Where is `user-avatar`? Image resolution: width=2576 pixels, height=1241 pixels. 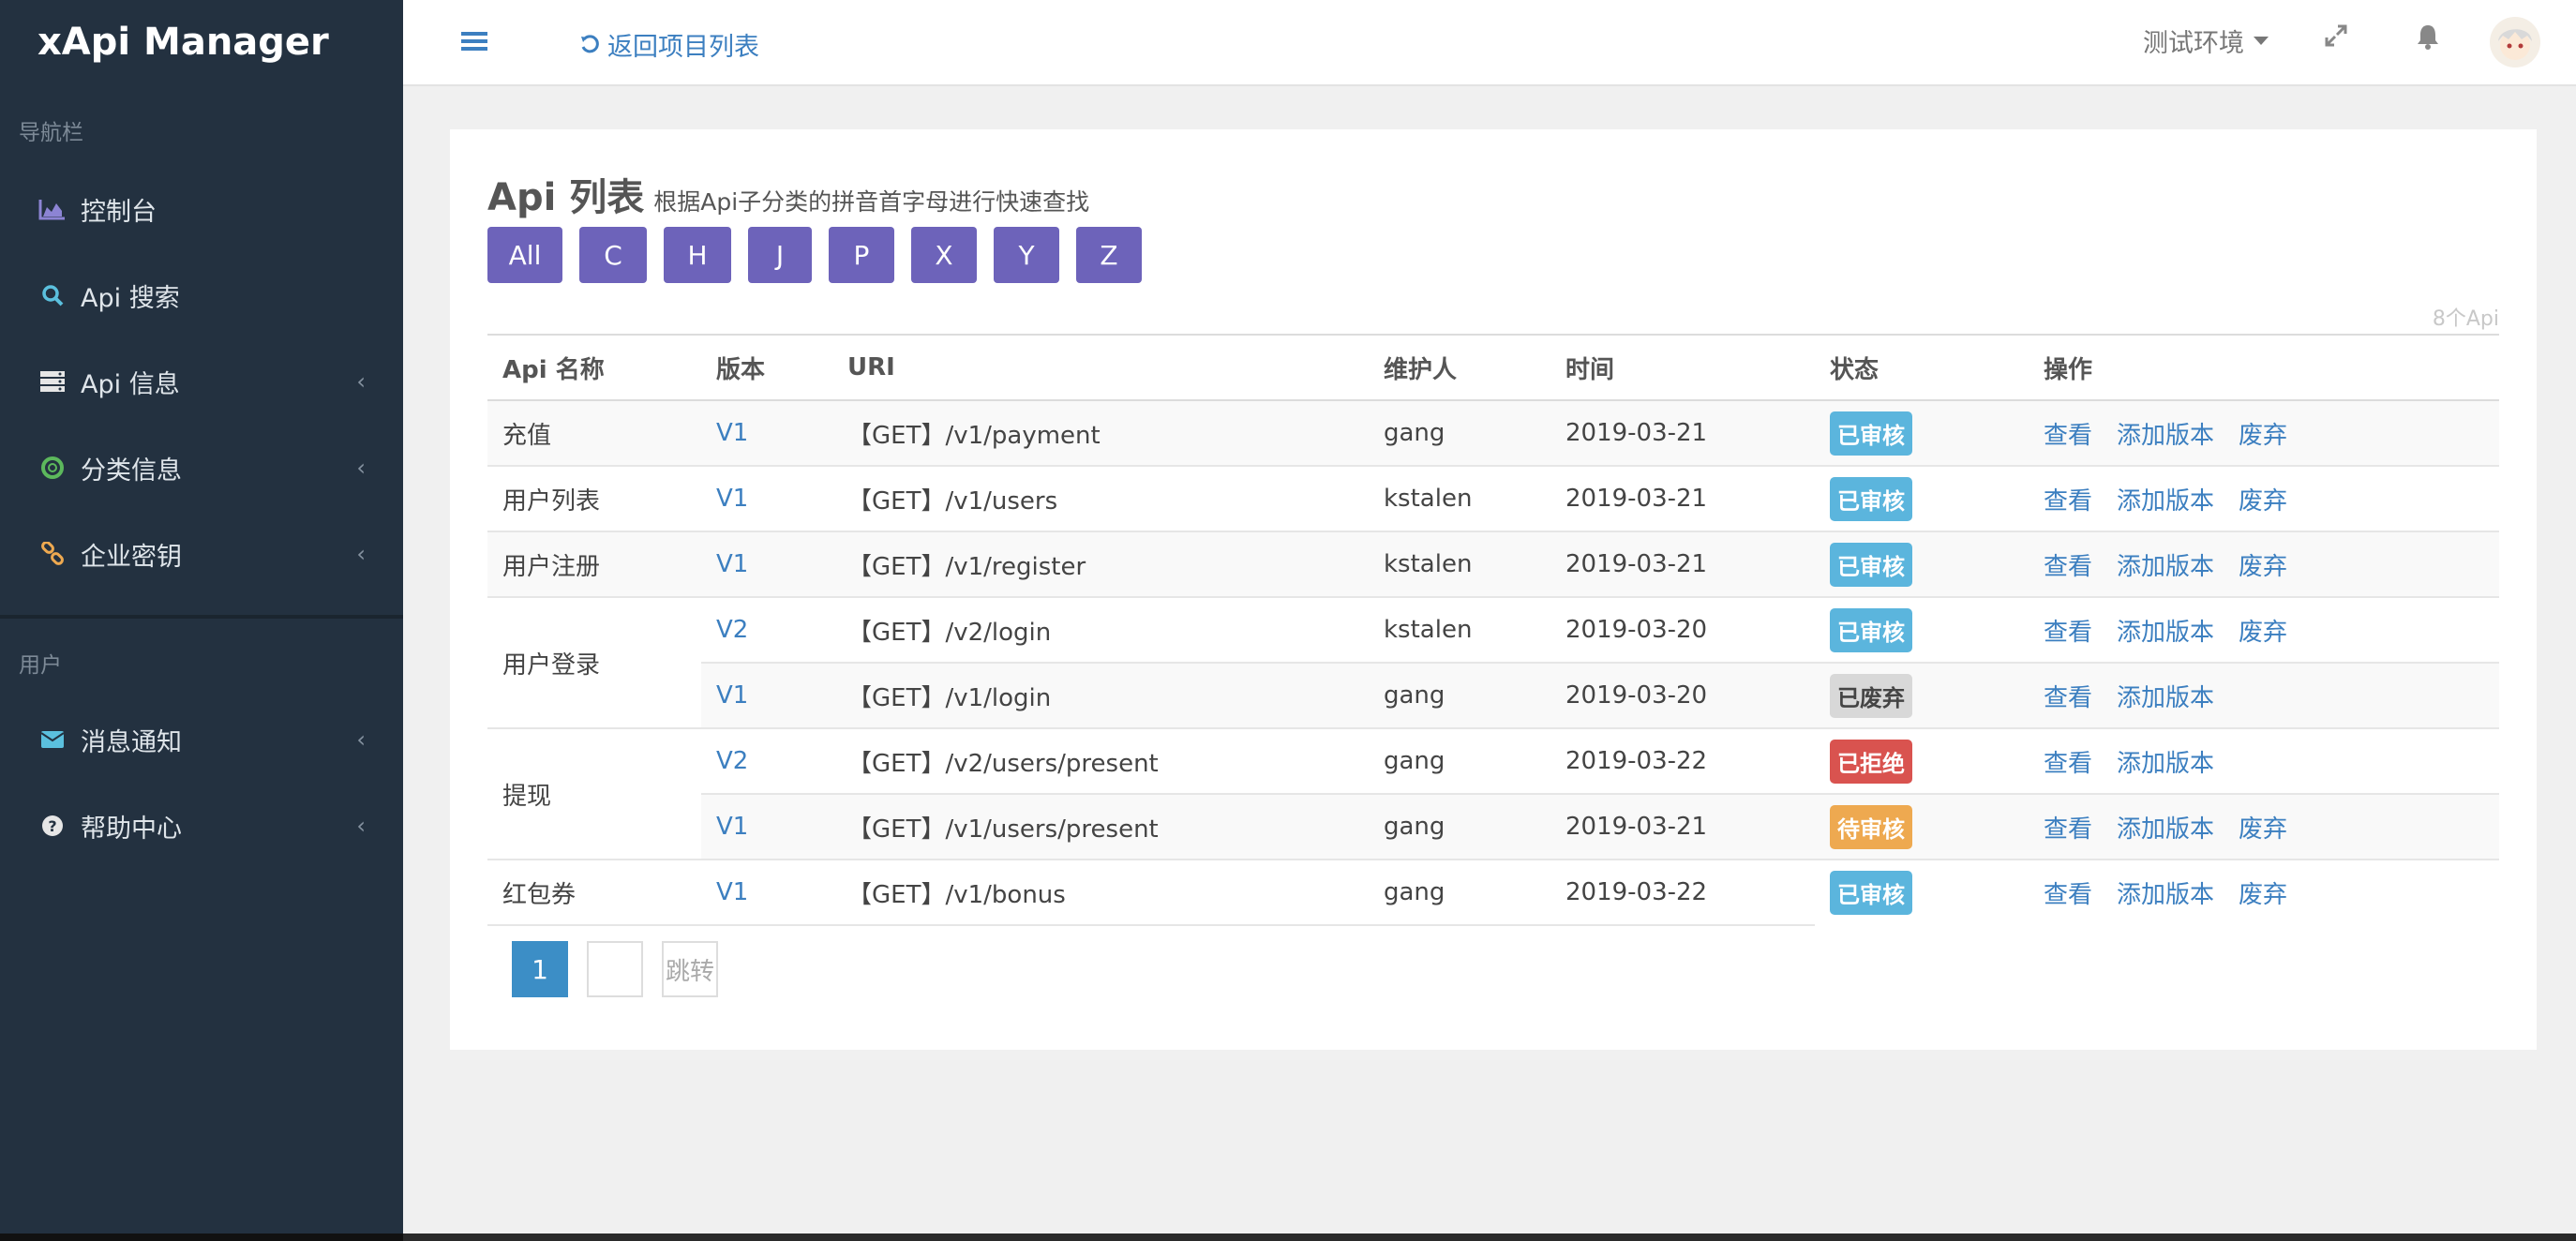 user-avatar is located at coordinates (2515, 42).